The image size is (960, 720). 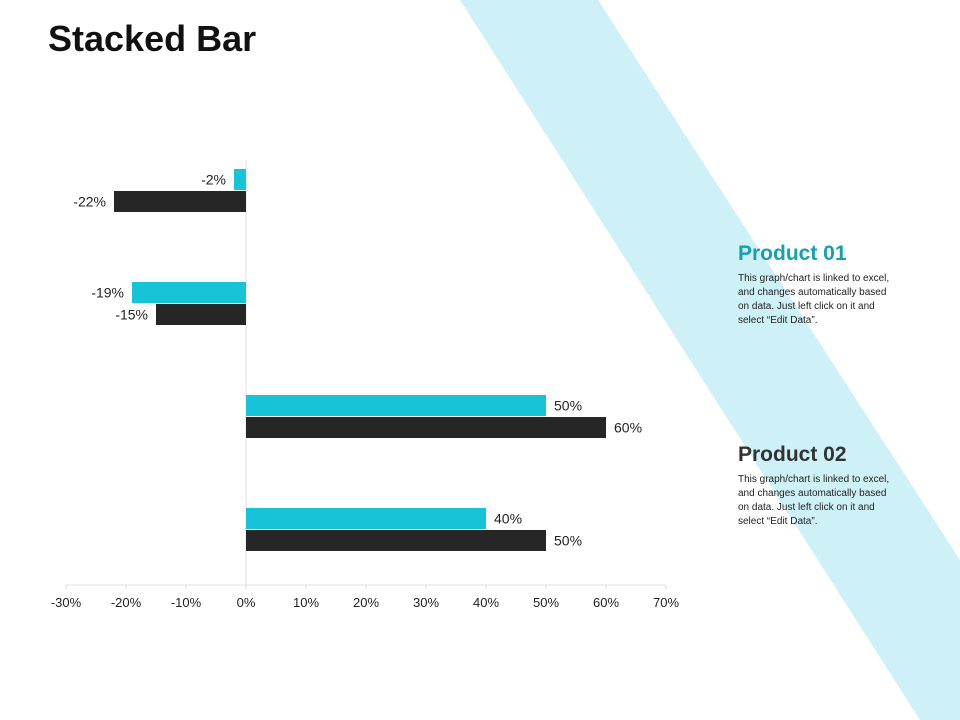 I want to click on x-tick-label: 0%, so click(x=246, y=602).